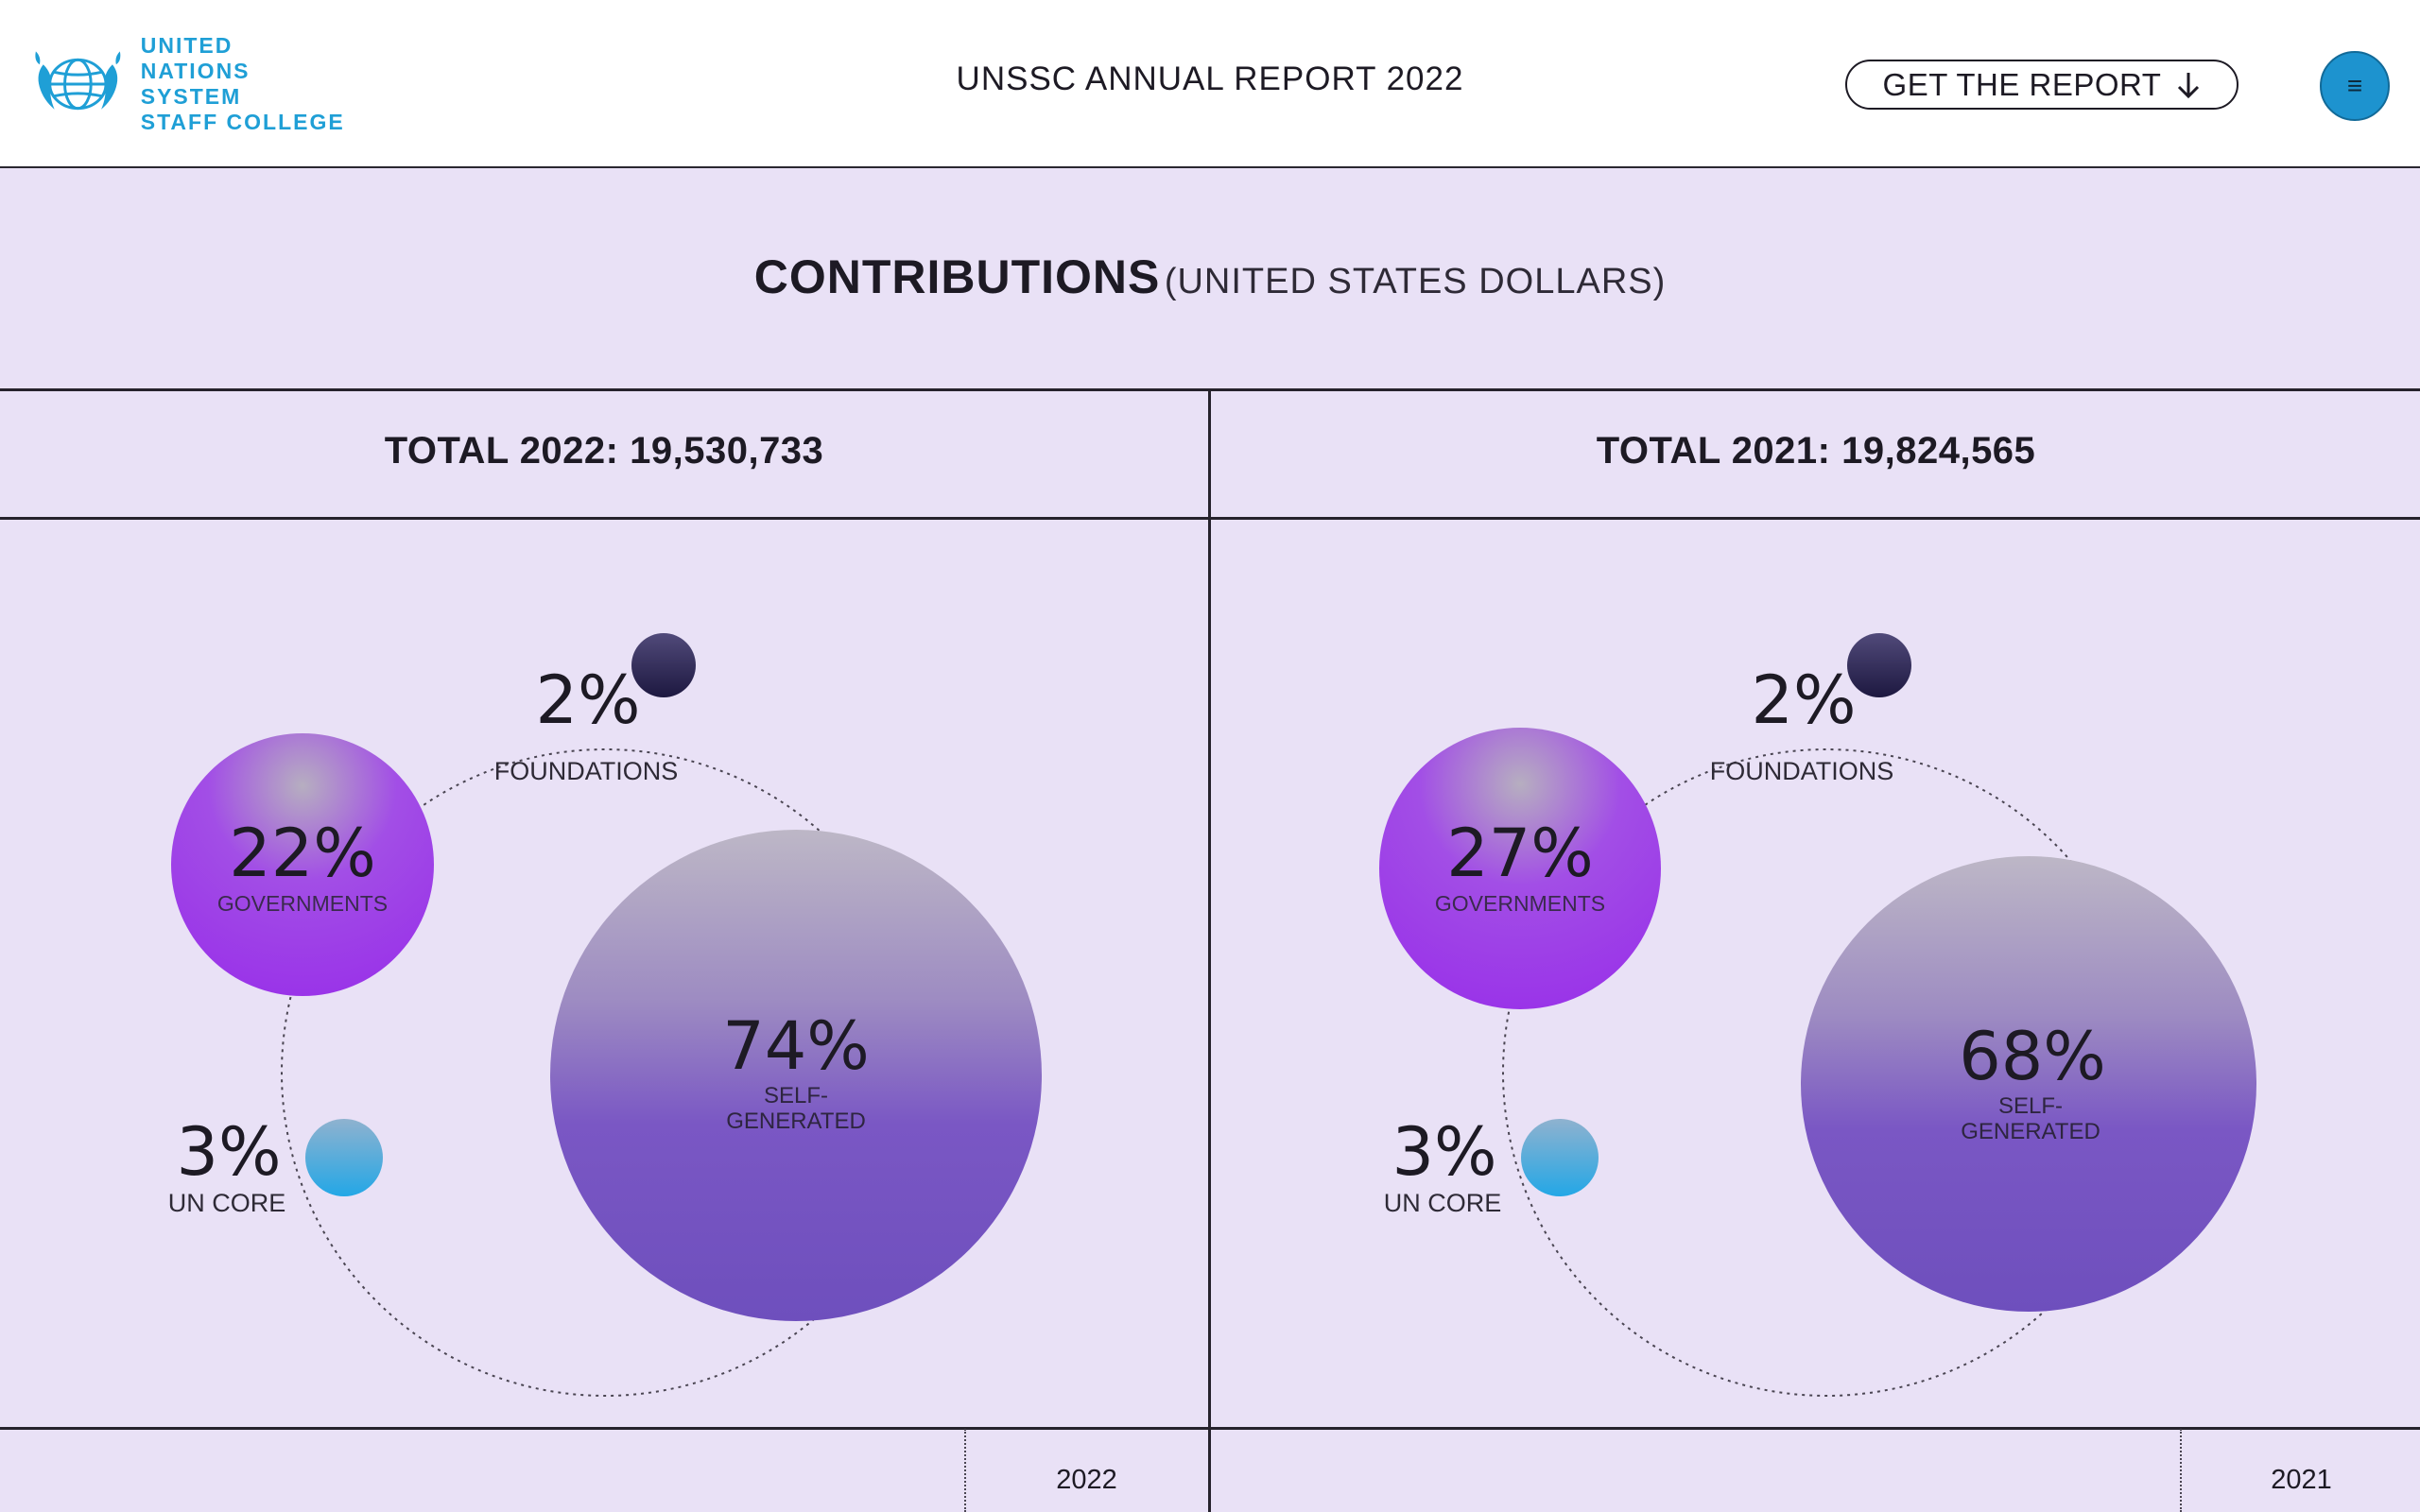 The height and width of the screenshot is (1512, 2420). Describe the element at coordinates (1816, 451) in the screenshot. I see `total-2021: TOTAL 2021: 19,824,565` at that location.